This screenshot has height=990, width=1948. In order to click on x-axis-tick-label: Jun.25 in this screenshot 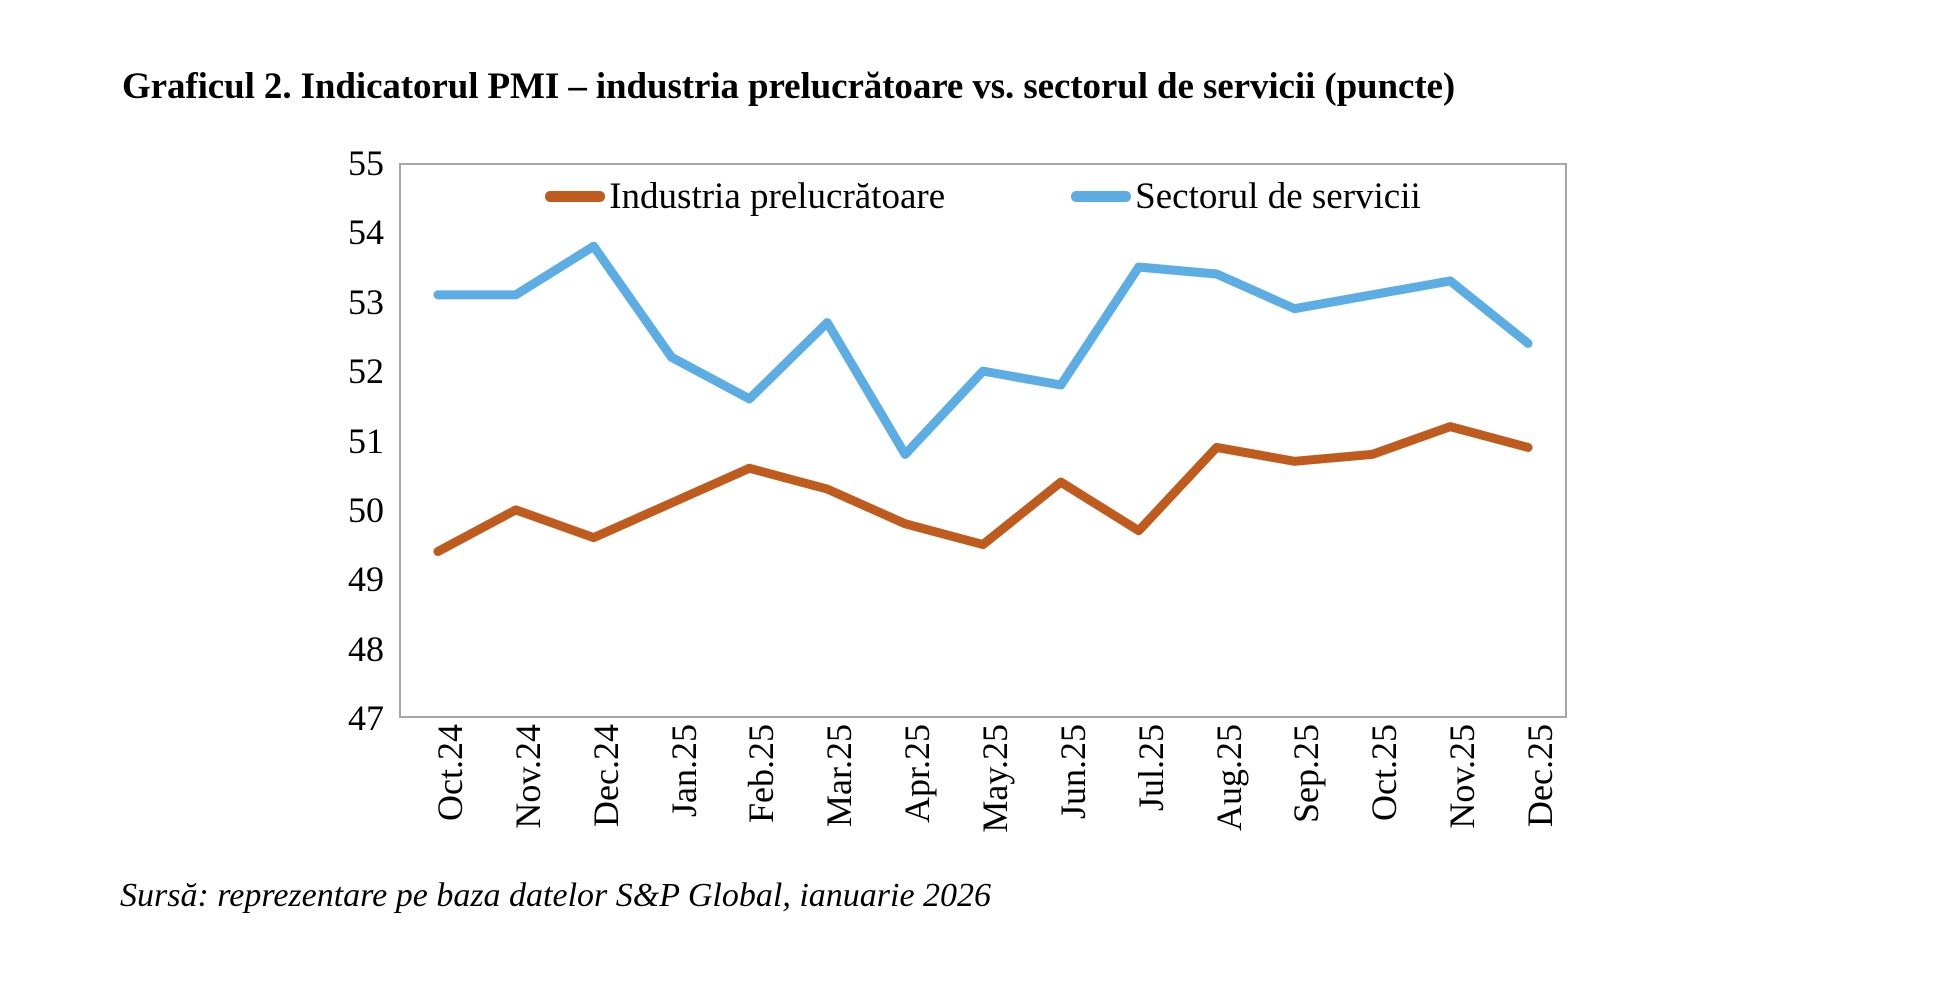, I will do `click(1067, 791)`.